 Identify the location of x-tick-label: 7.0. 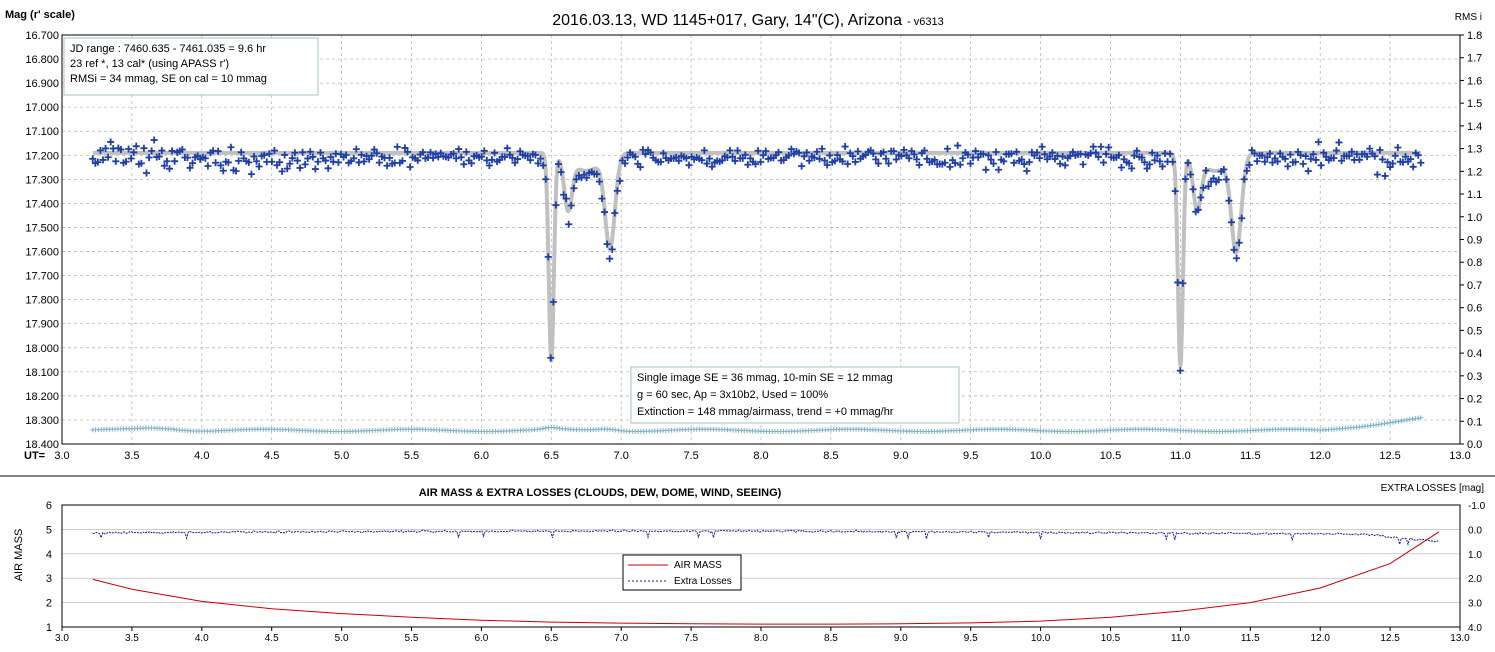
(621, 456).